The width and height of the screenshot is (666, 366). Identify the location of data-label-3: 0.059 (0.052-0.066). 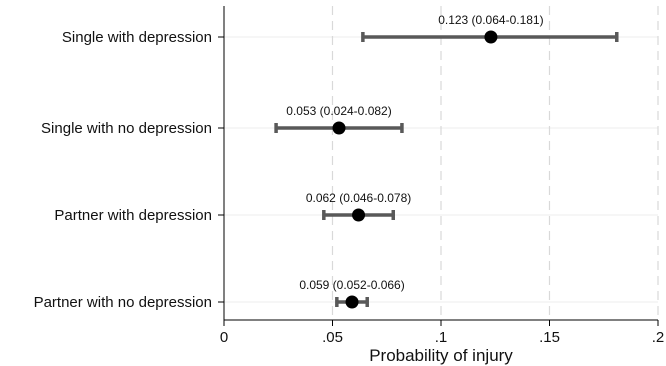
(351, 285).